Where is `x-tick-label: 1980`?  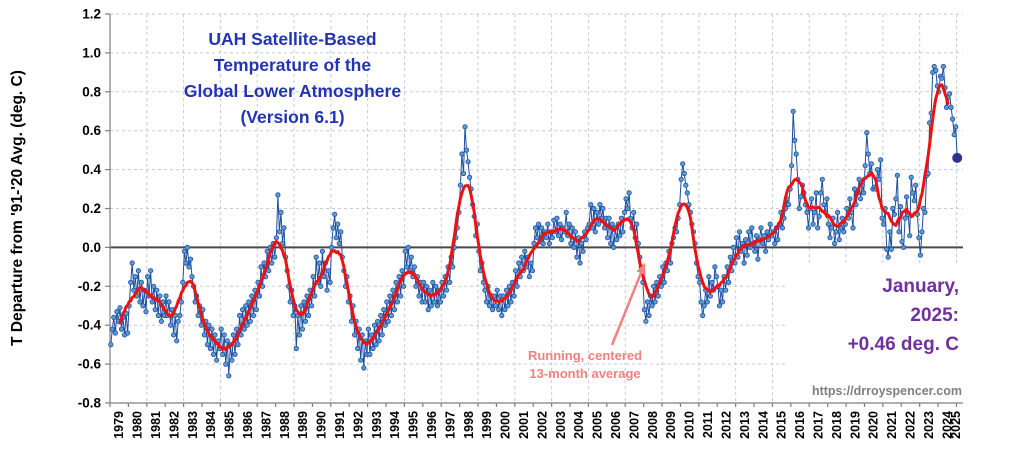 x-tick-label: 1980 is located at coordinates (138, 425).